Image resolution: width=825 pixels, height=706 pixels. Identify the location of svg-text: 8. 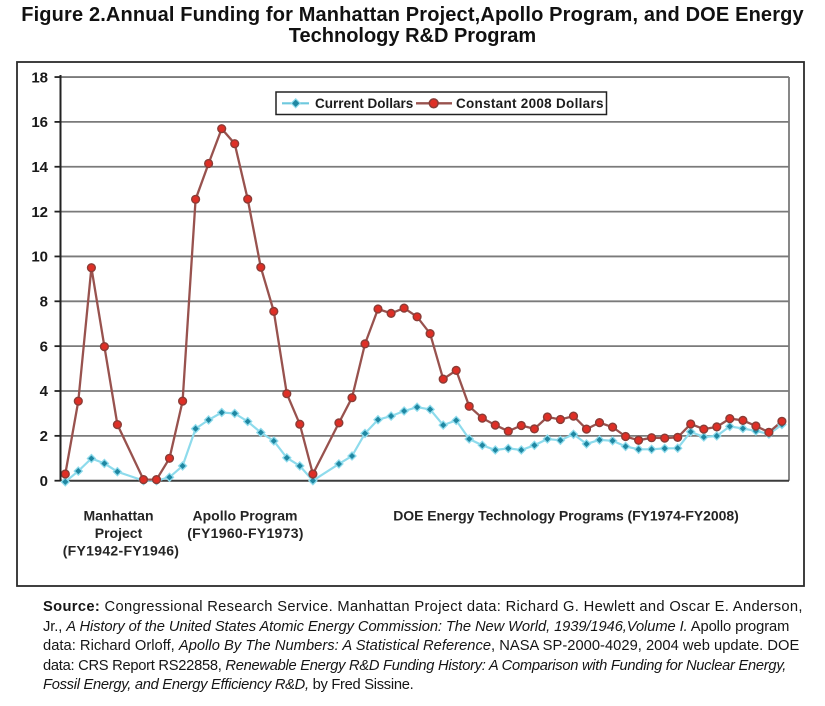
(44, 302).